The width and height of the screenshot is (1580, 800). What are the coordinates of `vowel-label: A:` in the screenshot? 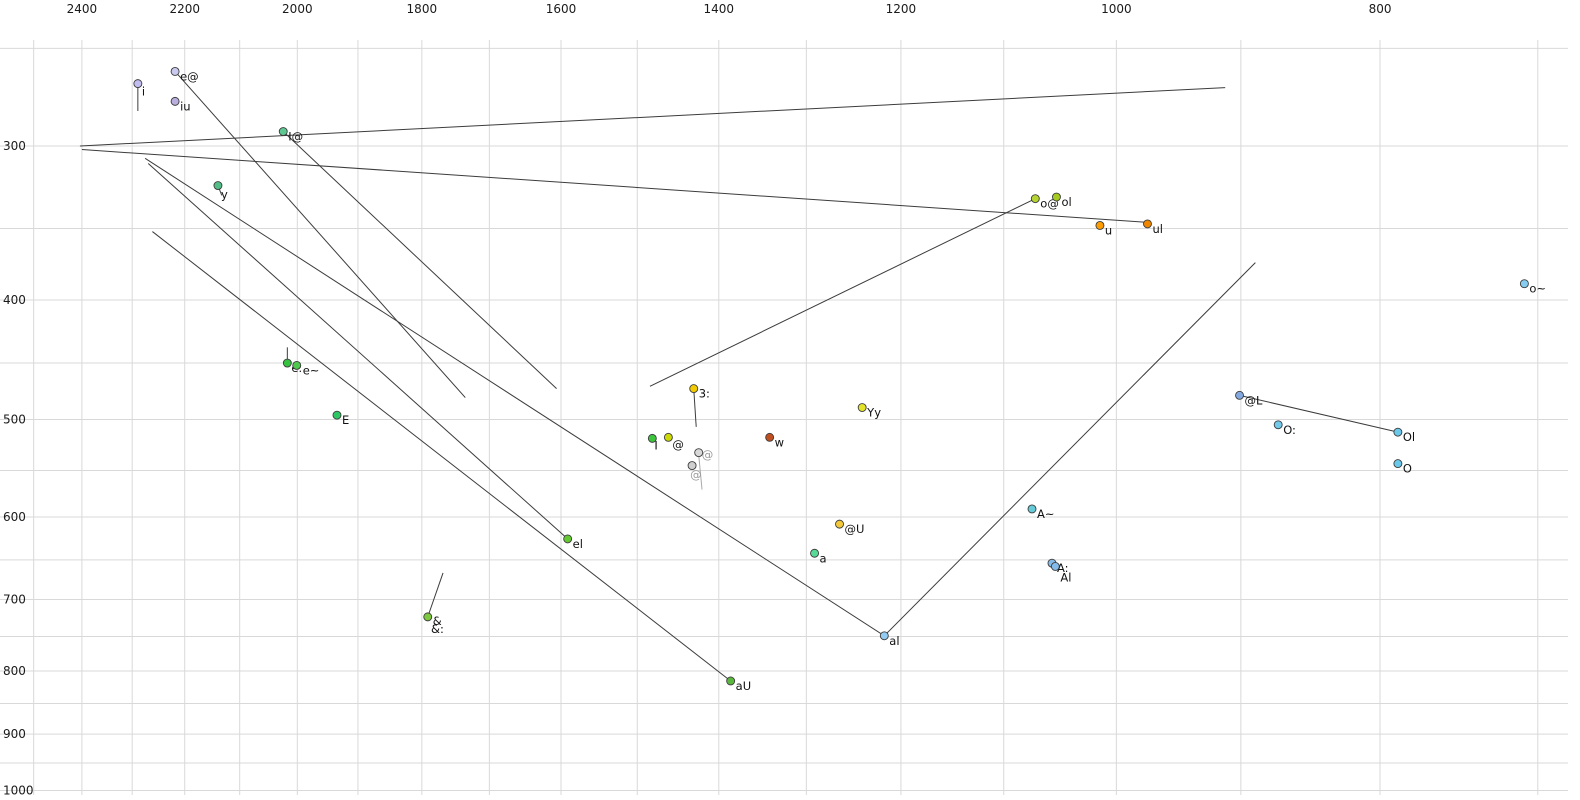 It's located at (1063, 568).